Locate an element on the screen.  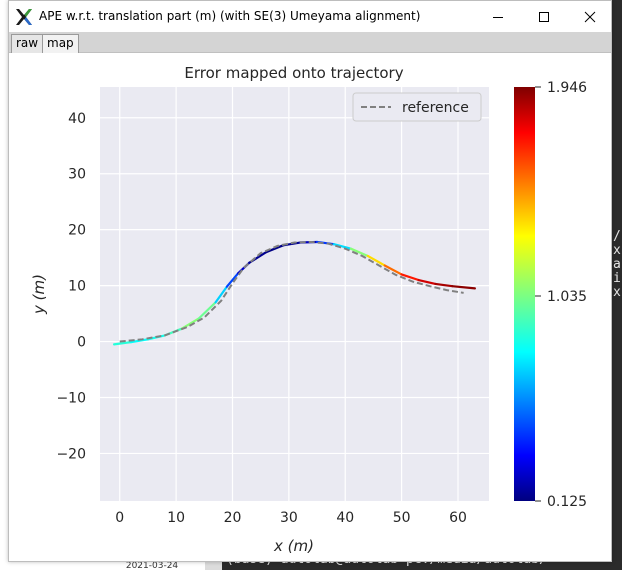
terminal-char: i is located at coordinates (617, 278).